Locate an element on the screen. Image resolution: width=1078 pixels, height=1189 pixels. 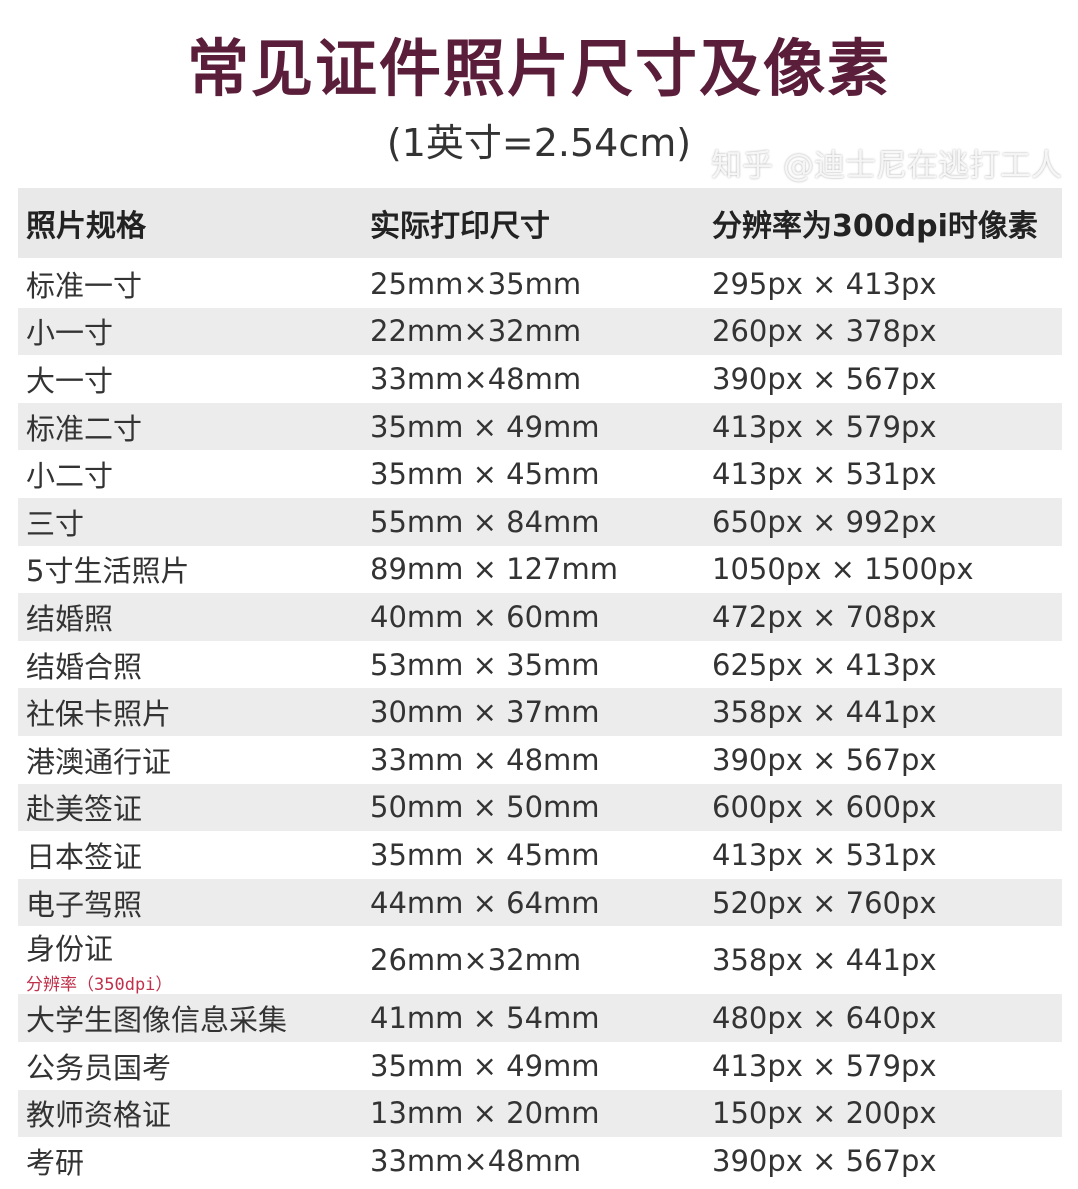
cell-pixels: 150px × 200px is located at coordinates (824, 1113).